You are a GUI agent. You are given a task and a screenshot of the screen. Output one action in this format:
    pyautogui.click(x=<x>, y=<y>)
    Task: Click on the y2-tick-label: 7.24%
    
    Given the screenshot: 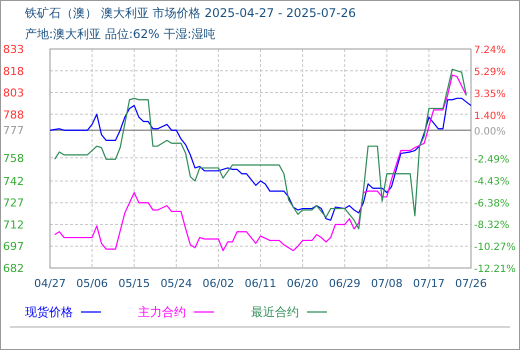 What is the action you would take?
    pyautogui.click(x=490, y=50)
    